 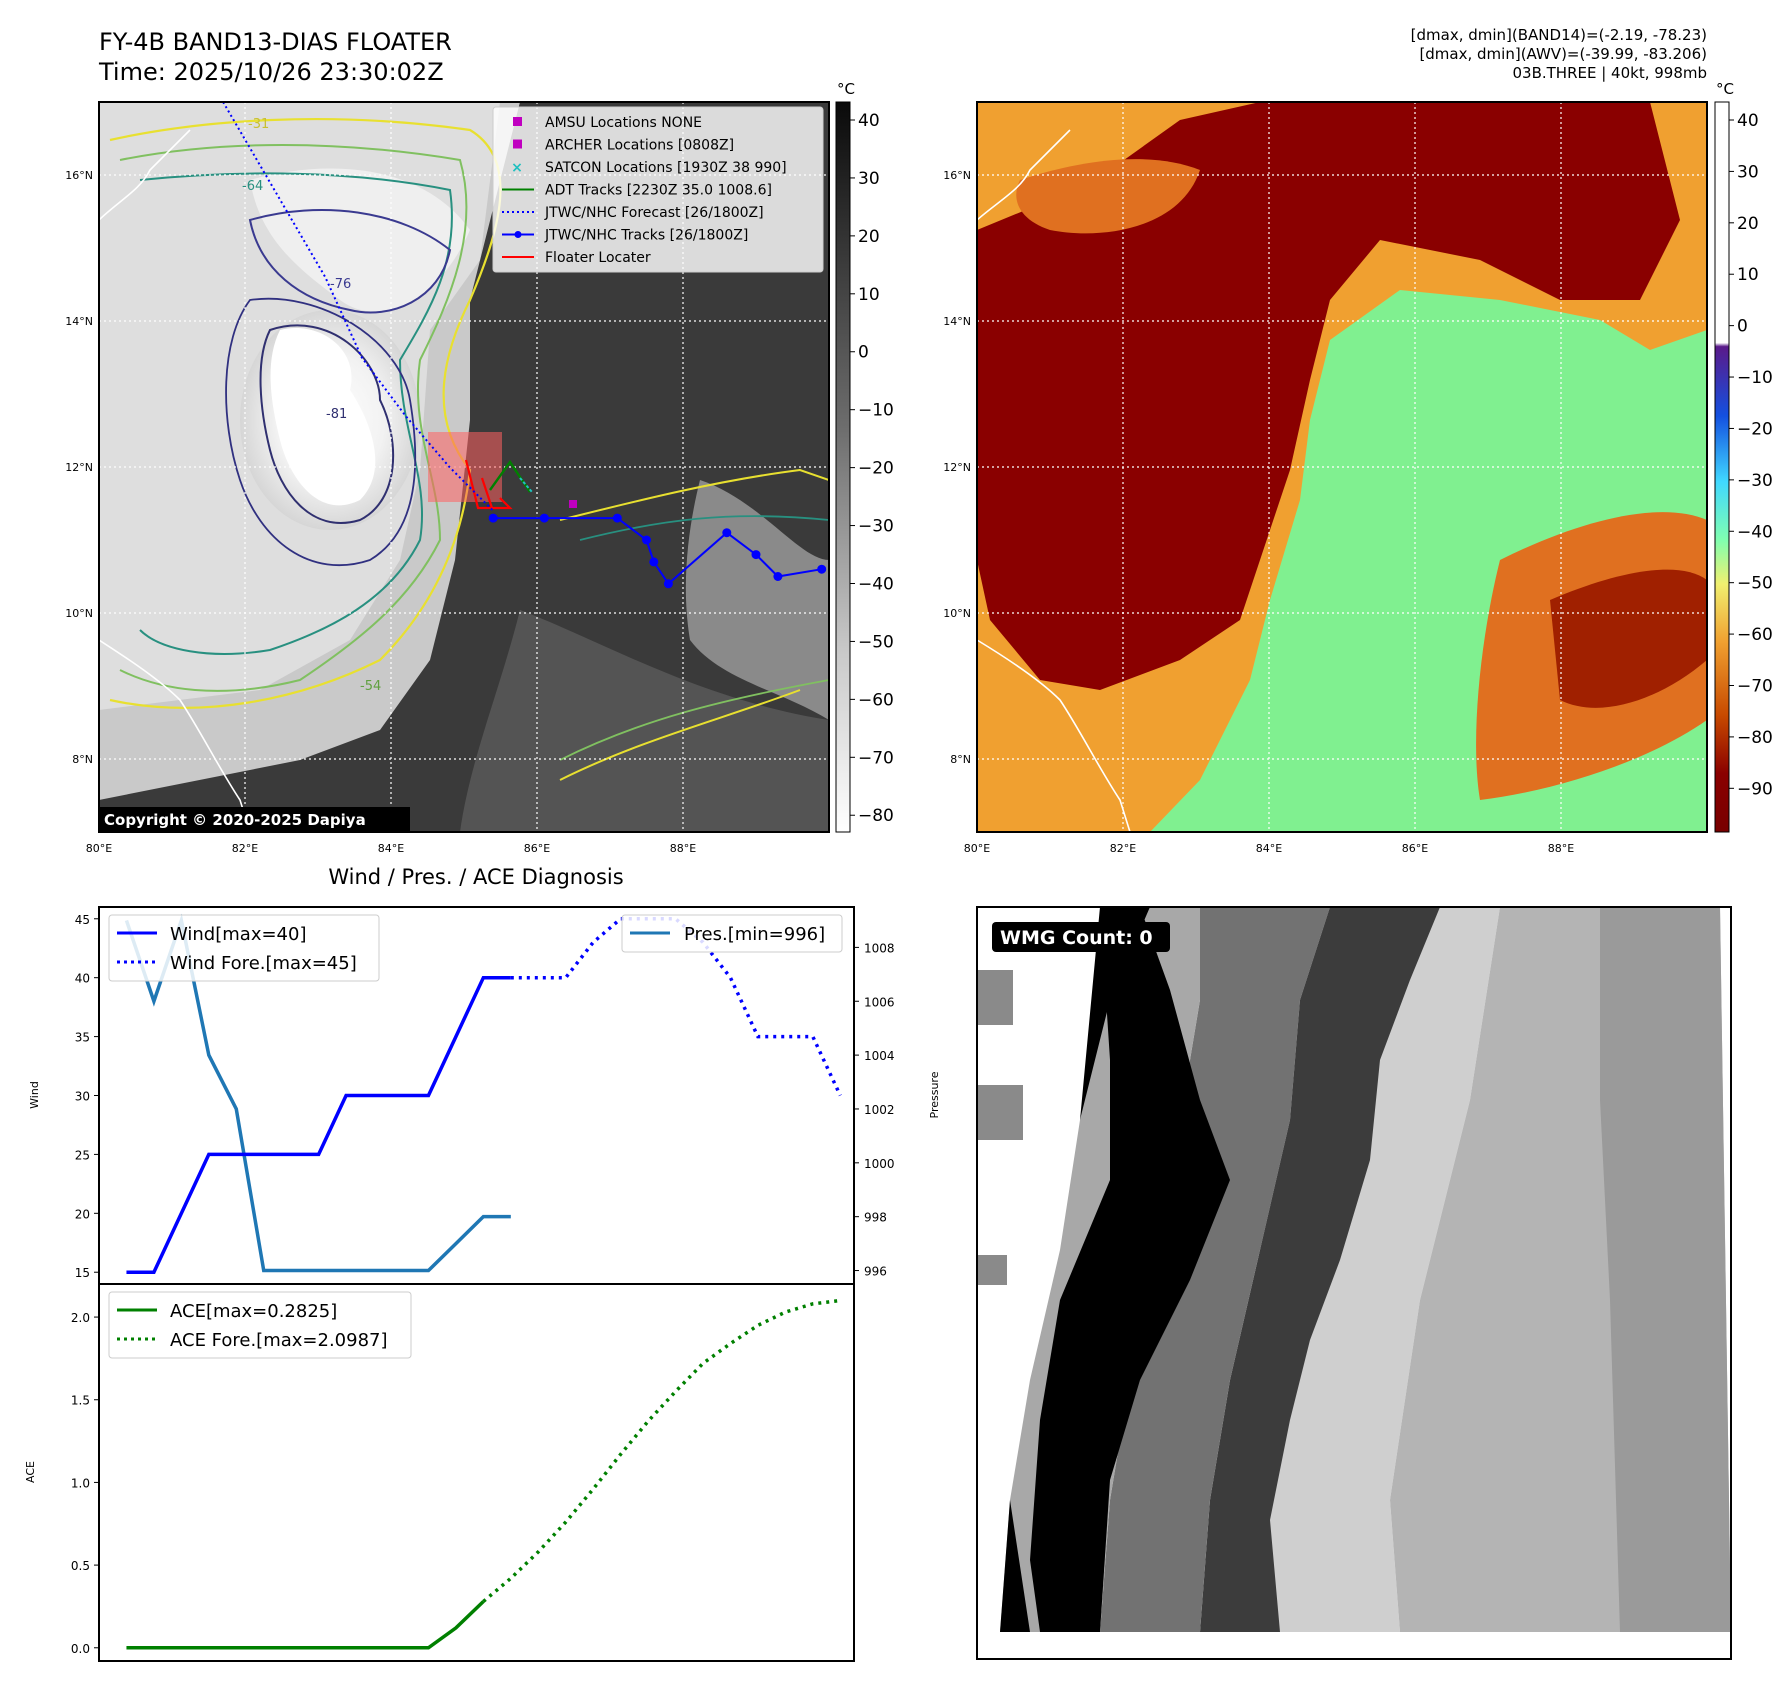 I want to click on ir-lon-tick: 88°E, so click(x=683, y=848).